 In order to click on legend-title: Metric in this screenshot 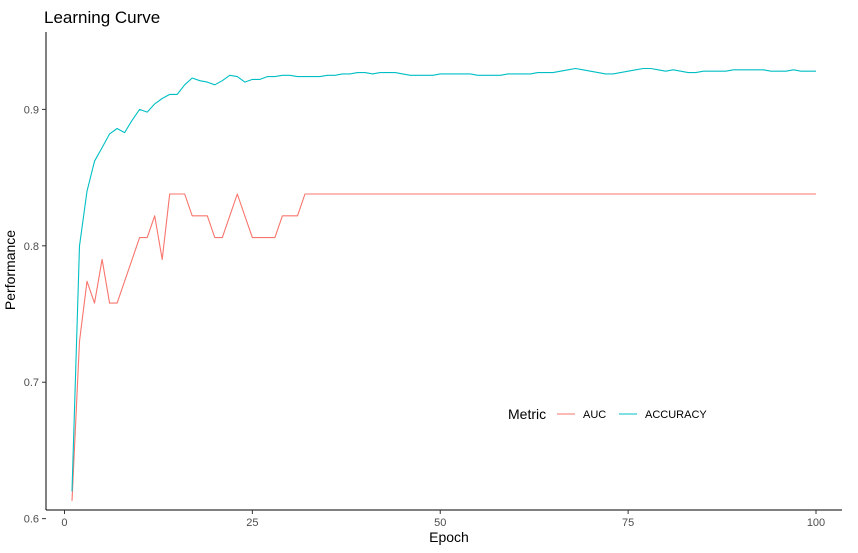, I will do `click(527, 414)`.